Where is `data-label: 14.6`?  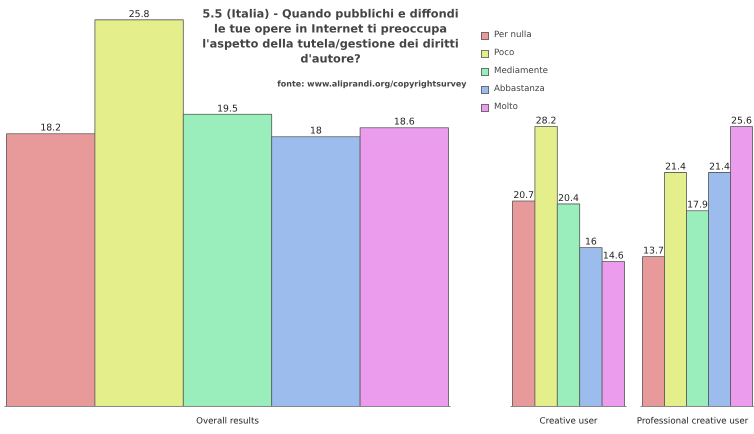
data-label: 14.6 is located at coordinates (613, 256).